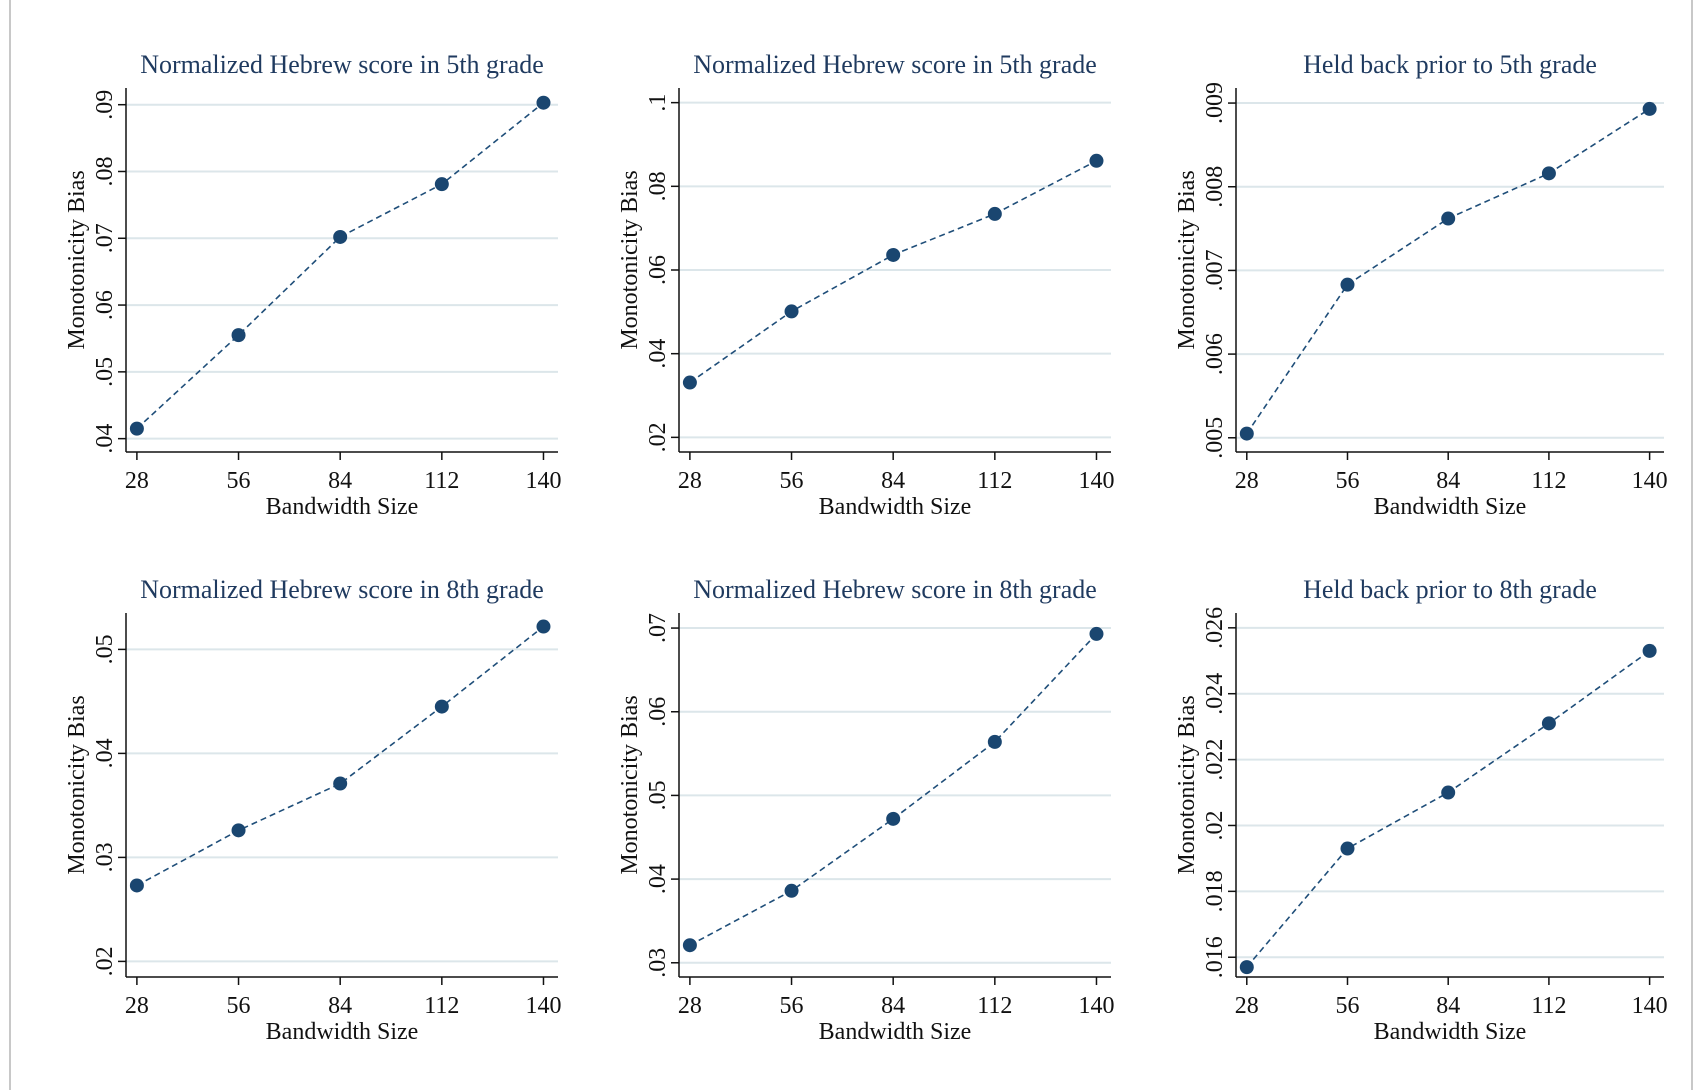 This screenshot has height=1090, width=1697. Describe the element at coordinates (1450, 64) in the screenshot. I see `chart-title: Held back prior to 5th grade` at that location.